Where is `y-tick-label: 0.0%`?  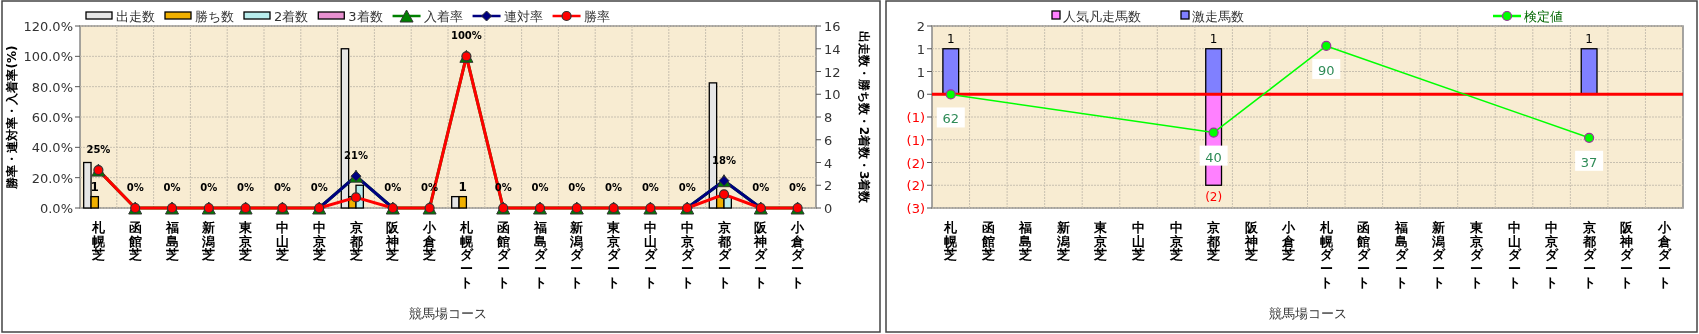 y-tick-label: 0.0% is located at coordinates (56, 208).